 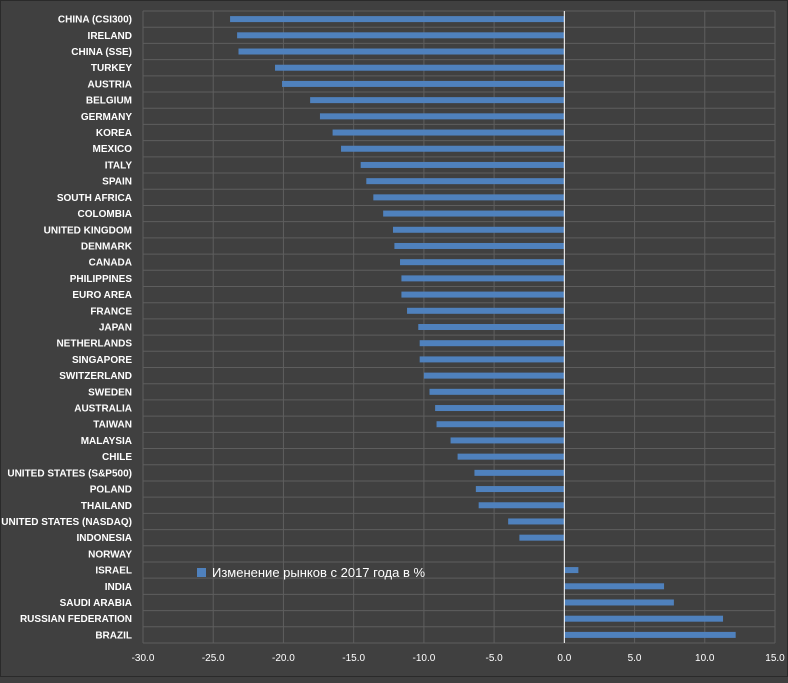 I want to click on x-tick-label: -25.0, so click(x=213, y=658).